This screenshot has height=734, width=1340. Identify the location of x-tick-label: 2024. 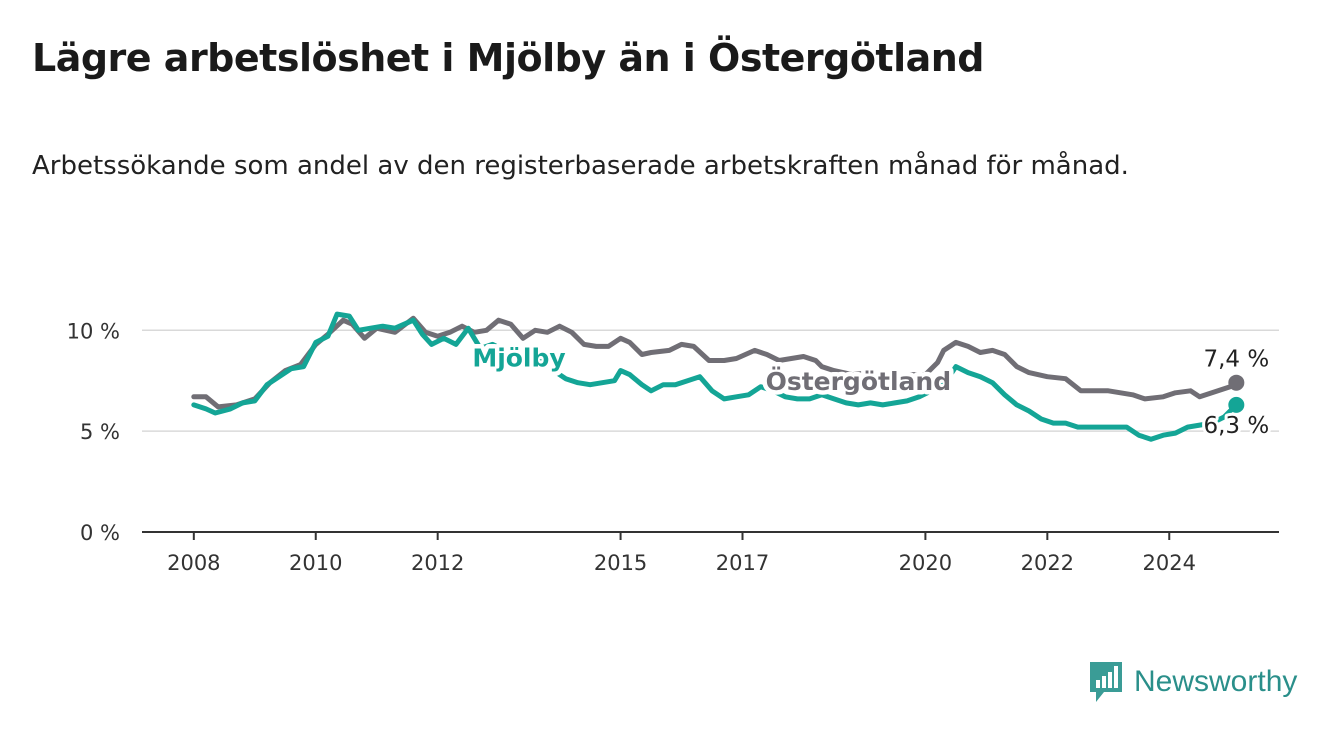
(1169, 563).